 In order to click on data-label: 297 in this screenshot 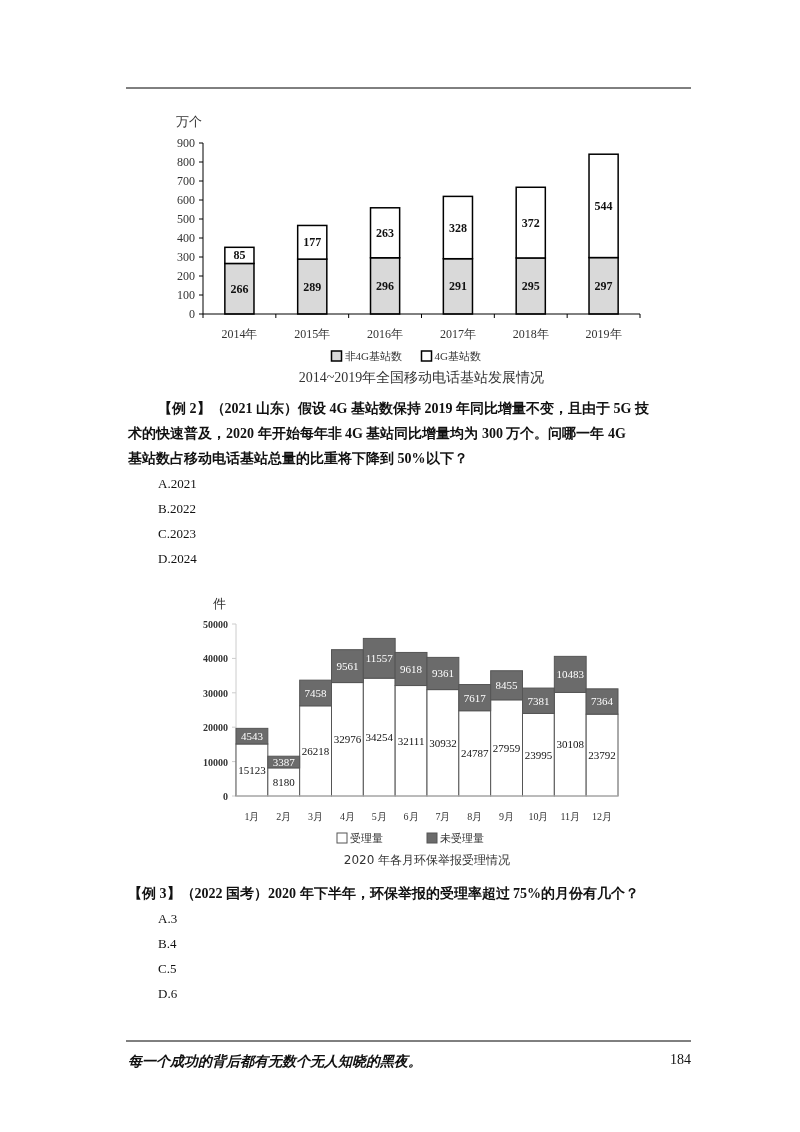, I will do `click(603, 285)`.